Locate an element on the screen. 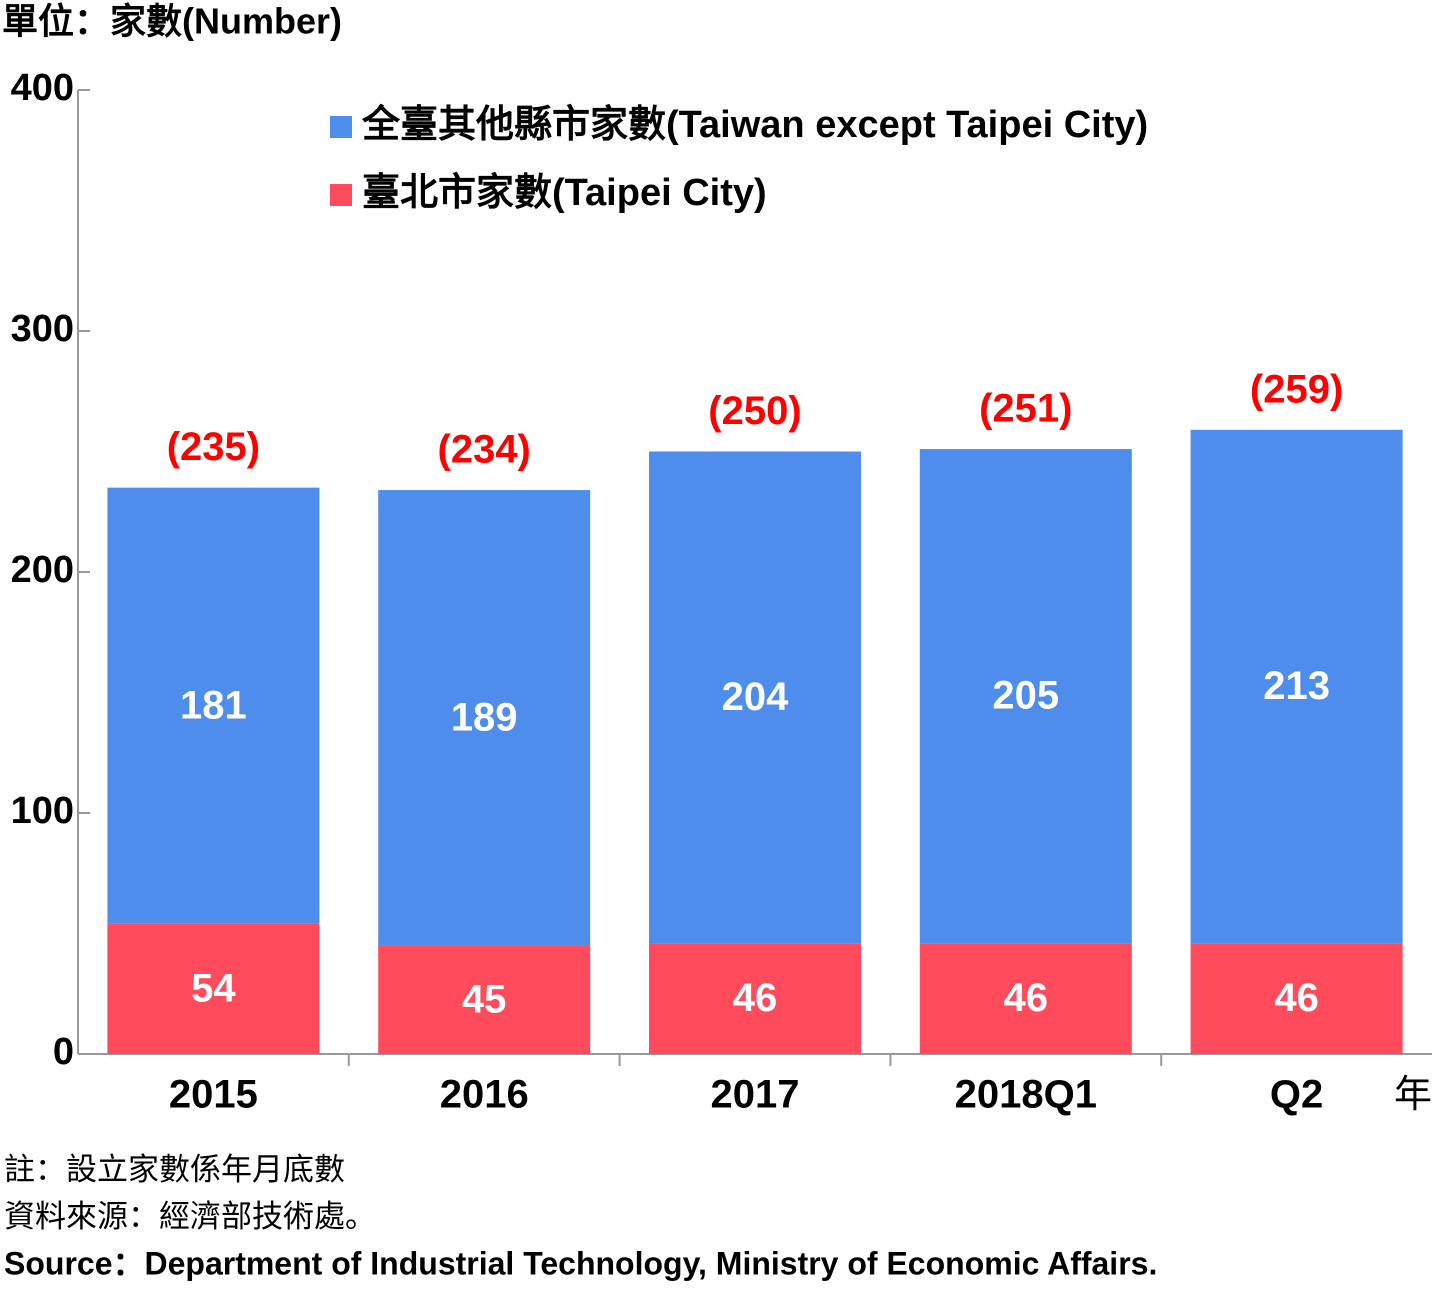  legend-label: 全臺其他縣市家數(Taiwan except Taipei City) is located at coordinates (754, 124).